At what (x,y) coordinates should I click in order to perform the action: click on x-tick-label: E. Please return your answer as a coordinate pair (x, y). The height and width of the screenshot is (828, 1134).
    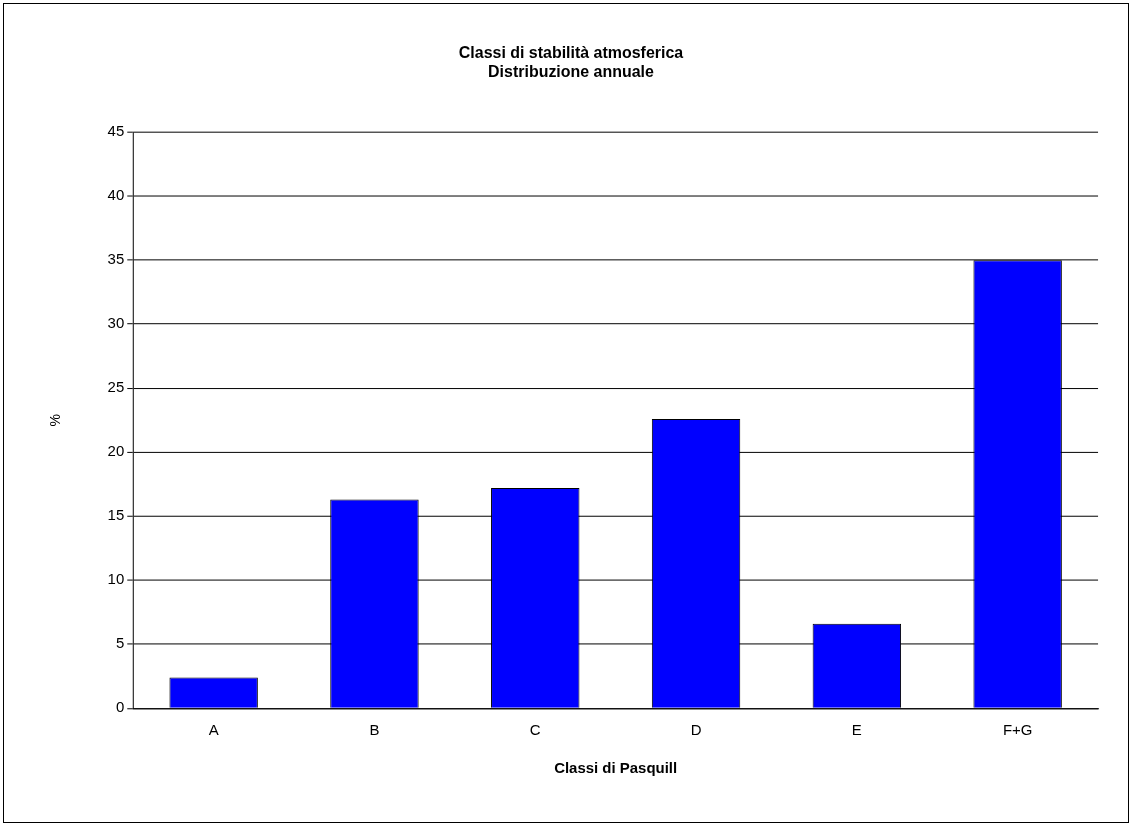
    Looking at the image, I should click on (856, 730).